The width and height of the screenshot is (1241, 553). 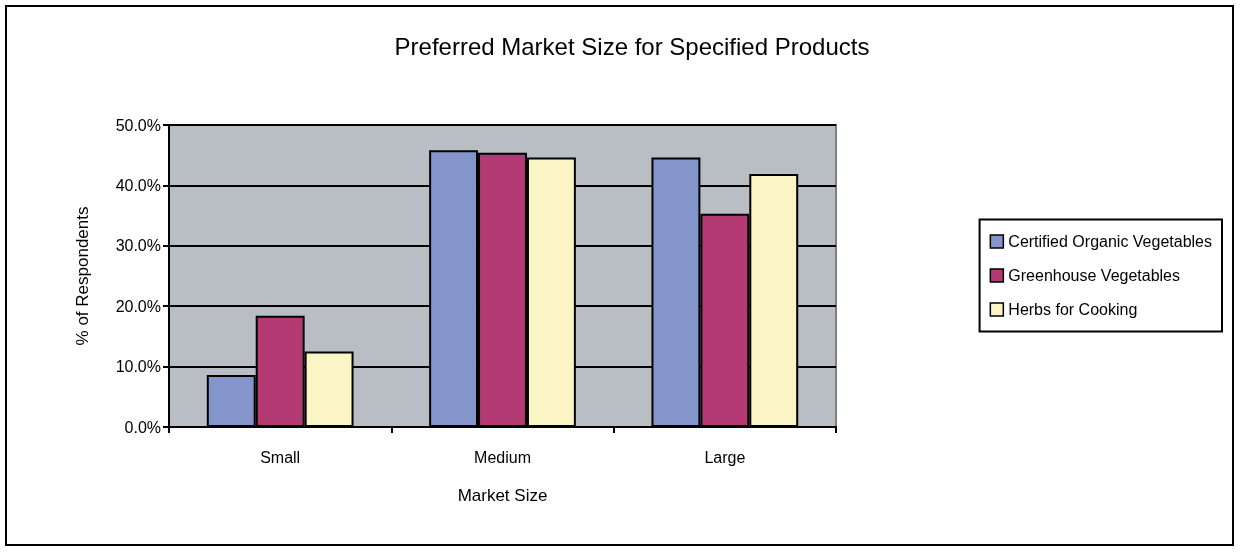 What do you see at coordinates (138, 306) in the screenshot?
I see `y-tick-label: 20.0%` at bounding box center [138, 306].